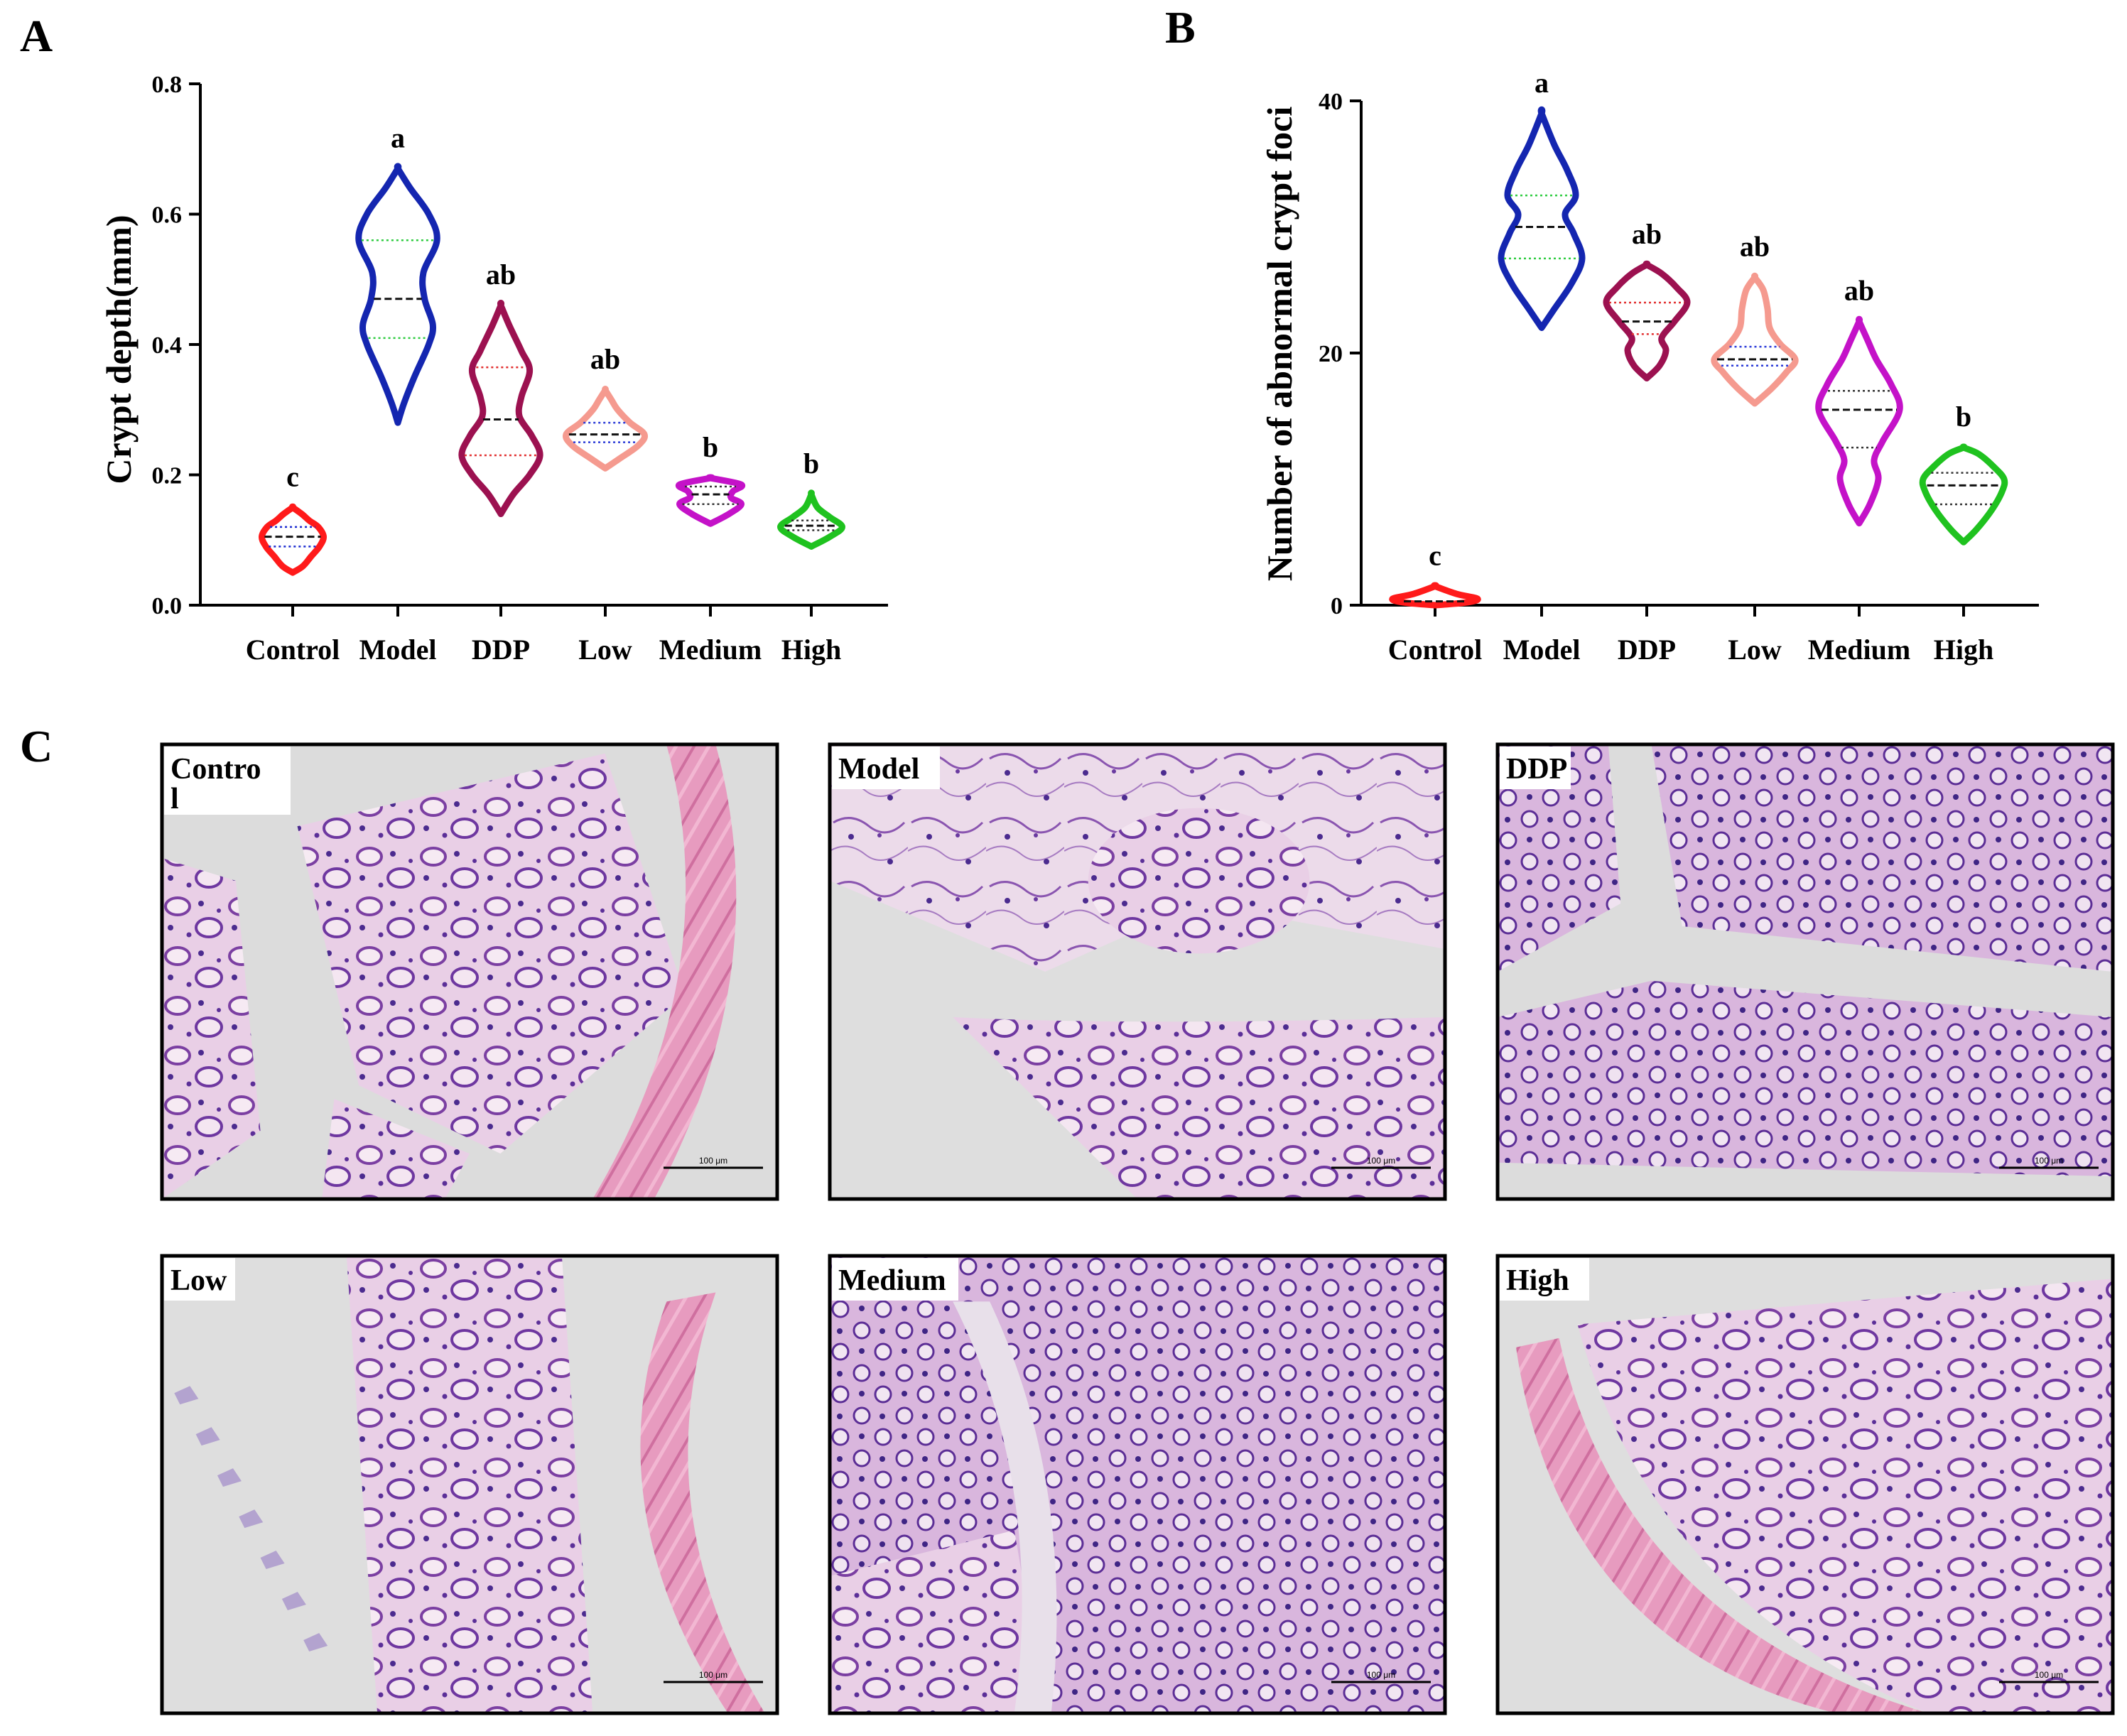 This screenshot has height=1736, width=2127. What do you see at coordinates (501, 409) in the screenshot?
I see `chart-a-violin-ddp` at bounding box center [501, 409].